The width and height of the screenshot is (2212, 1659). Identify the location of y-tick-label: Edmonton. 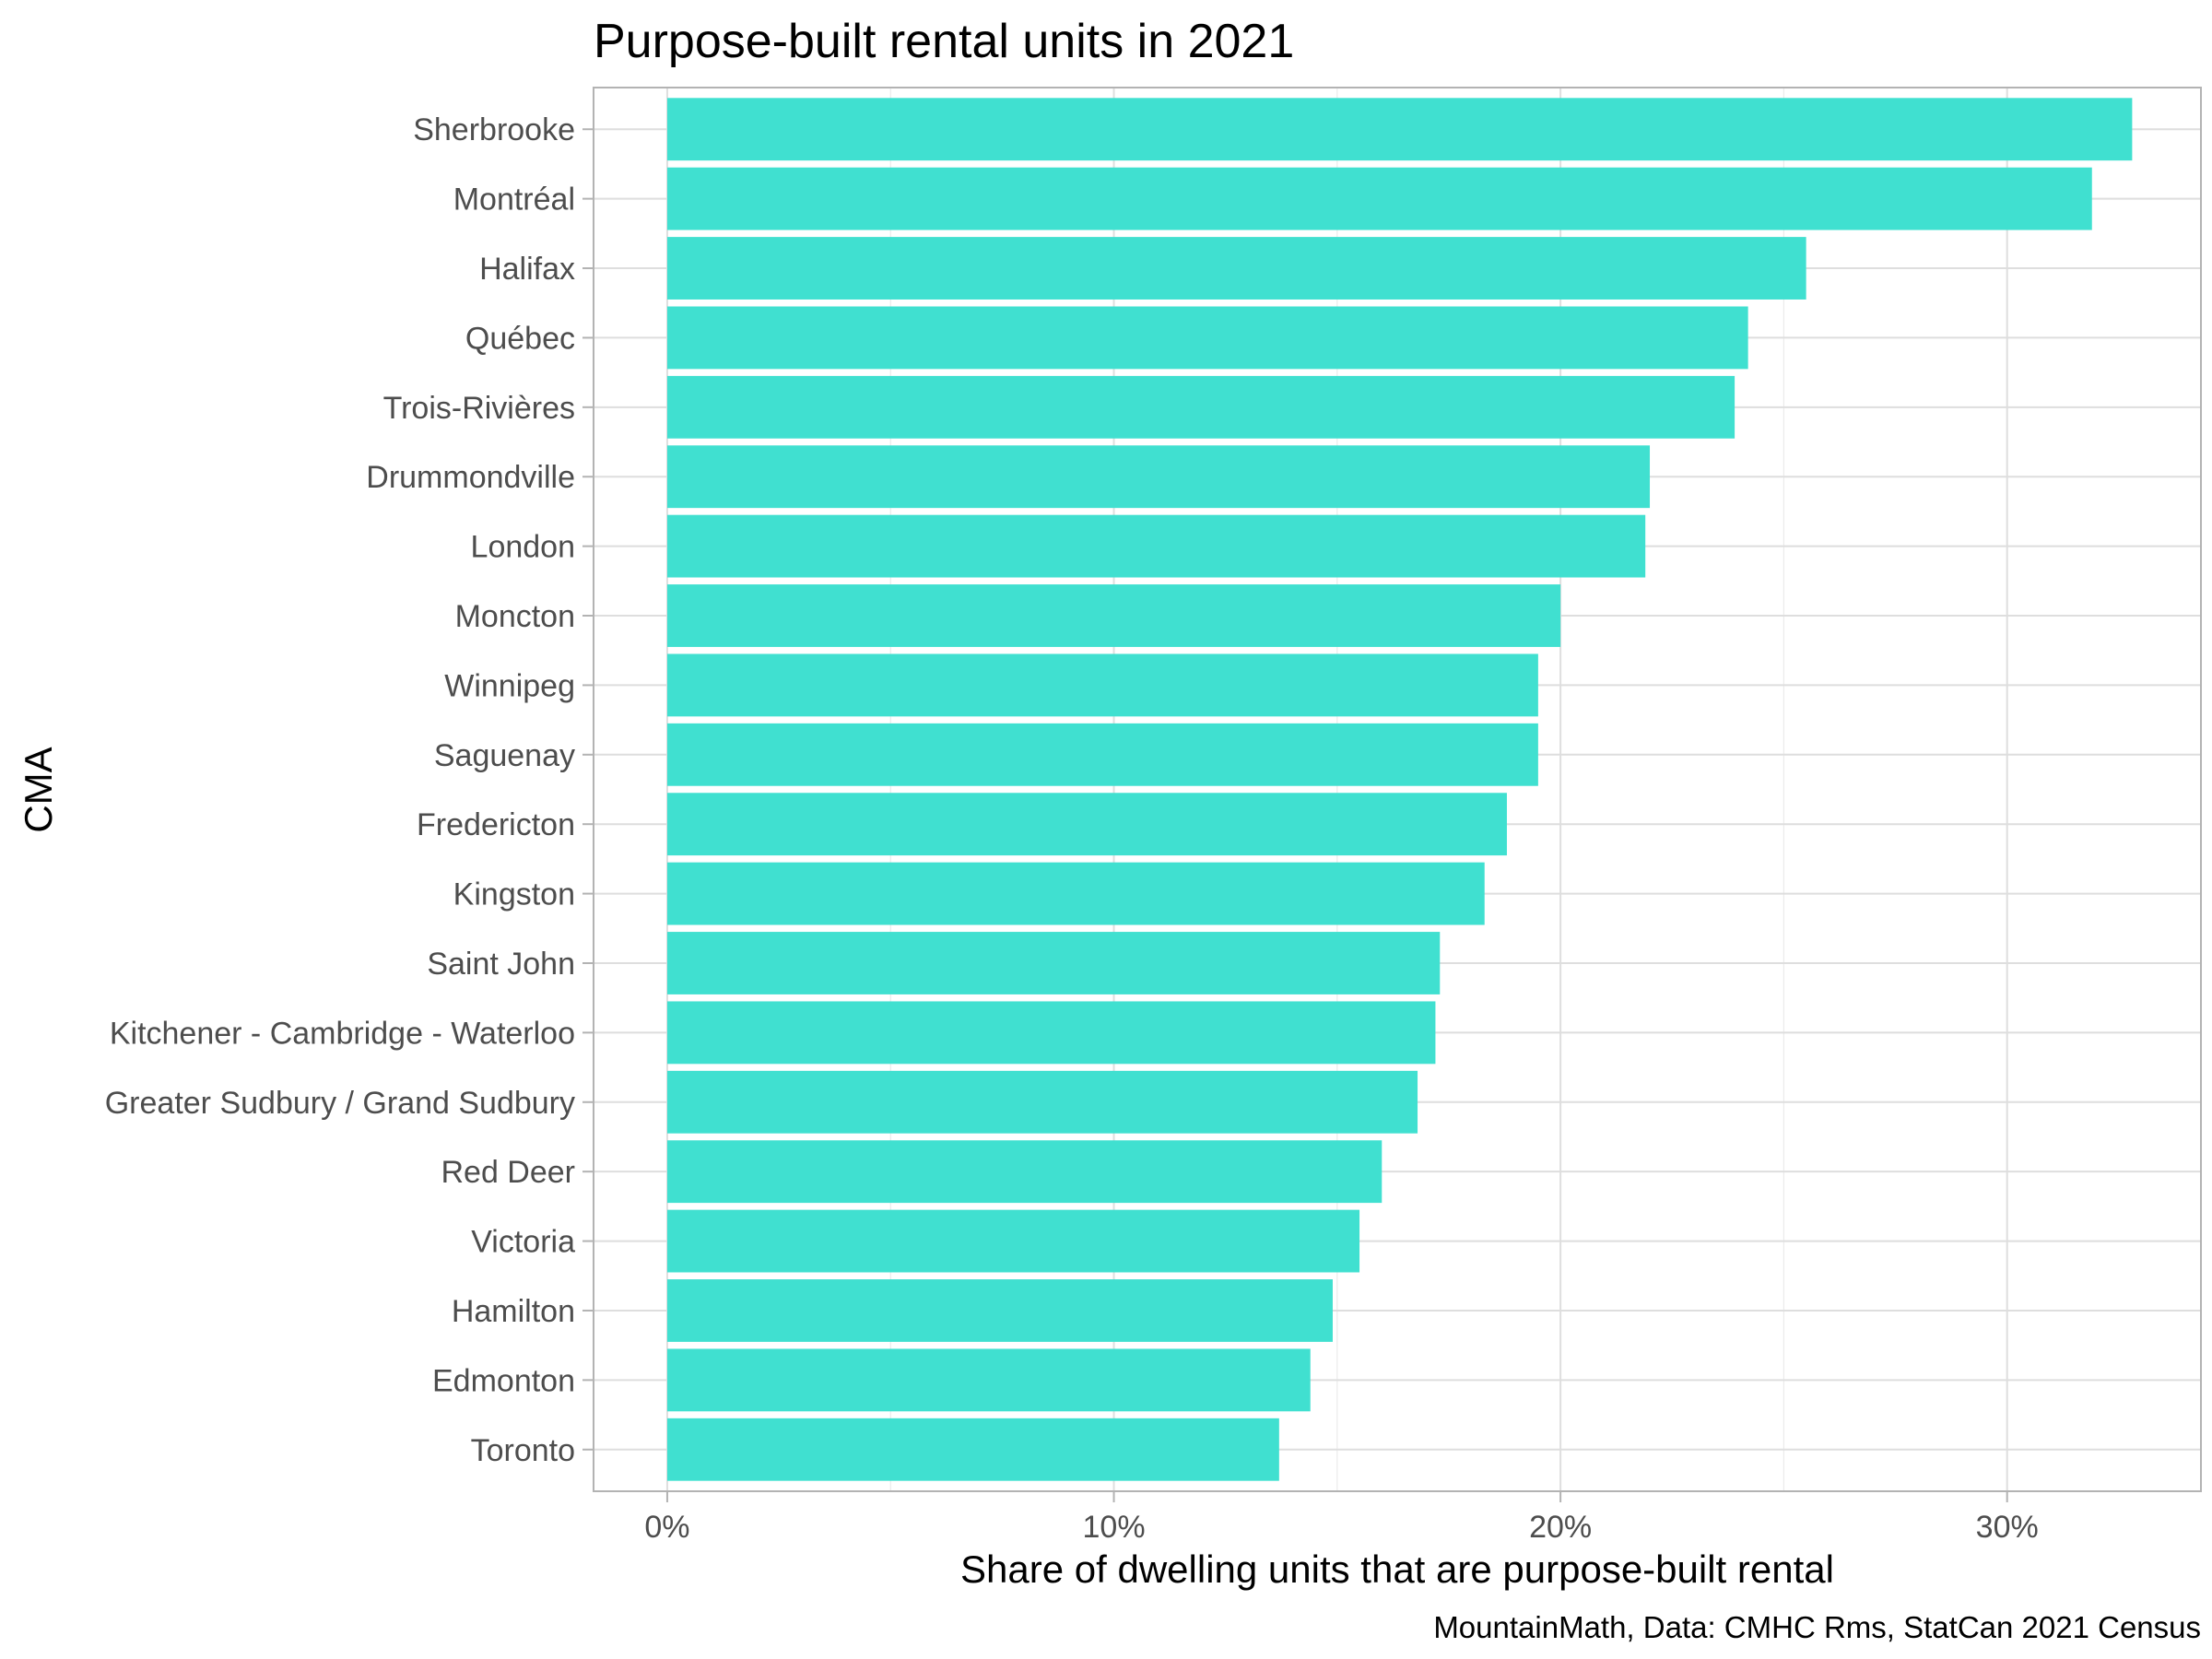
(503, 1380).